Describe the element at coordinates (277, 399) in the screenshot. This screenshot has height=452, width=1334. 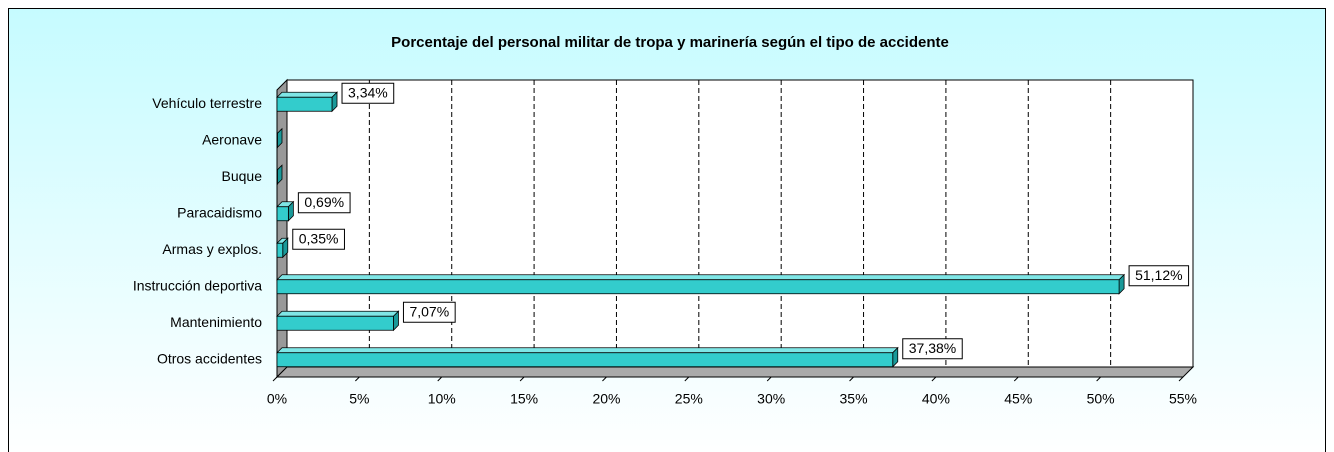
I see `x-tick-label: 0%` at that location.